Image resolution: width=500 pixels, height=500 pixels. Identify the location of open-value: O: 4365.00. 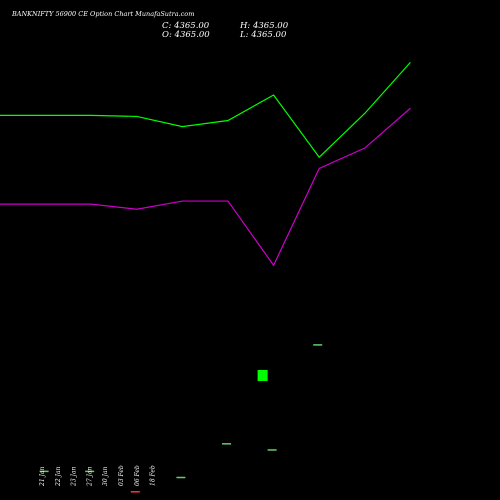
(186, 35).